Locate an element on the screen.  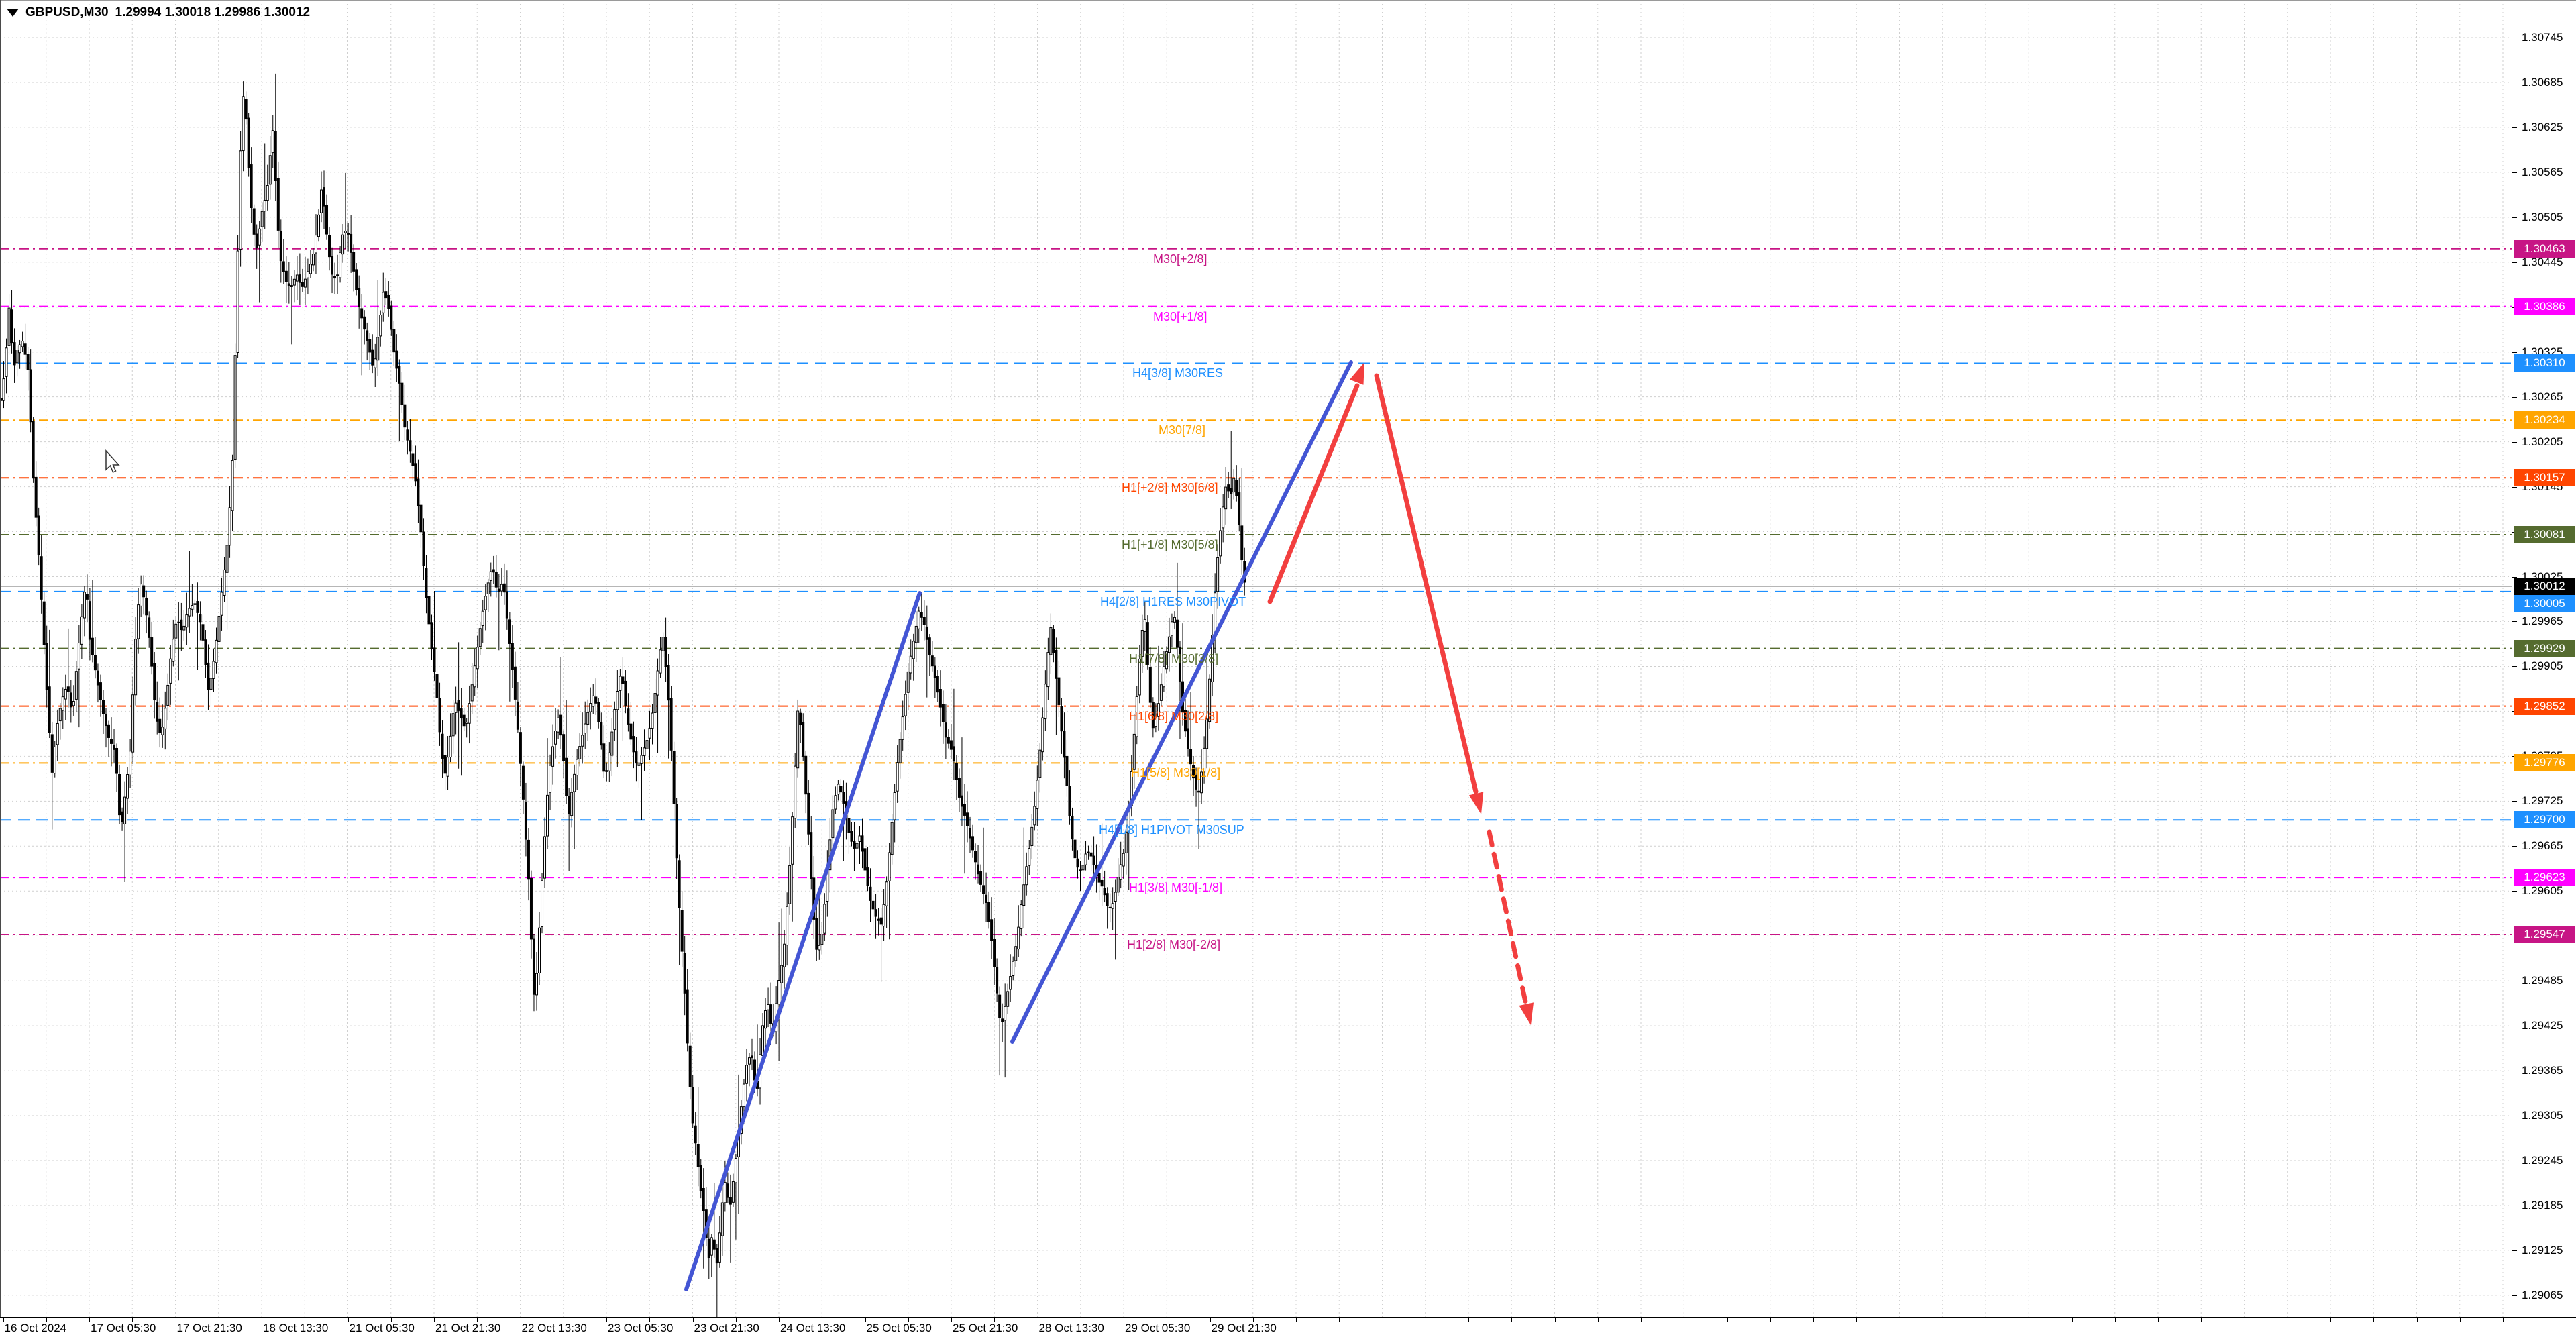
level-price-badge: 1.30234 is located at coordinates (2544, 420).